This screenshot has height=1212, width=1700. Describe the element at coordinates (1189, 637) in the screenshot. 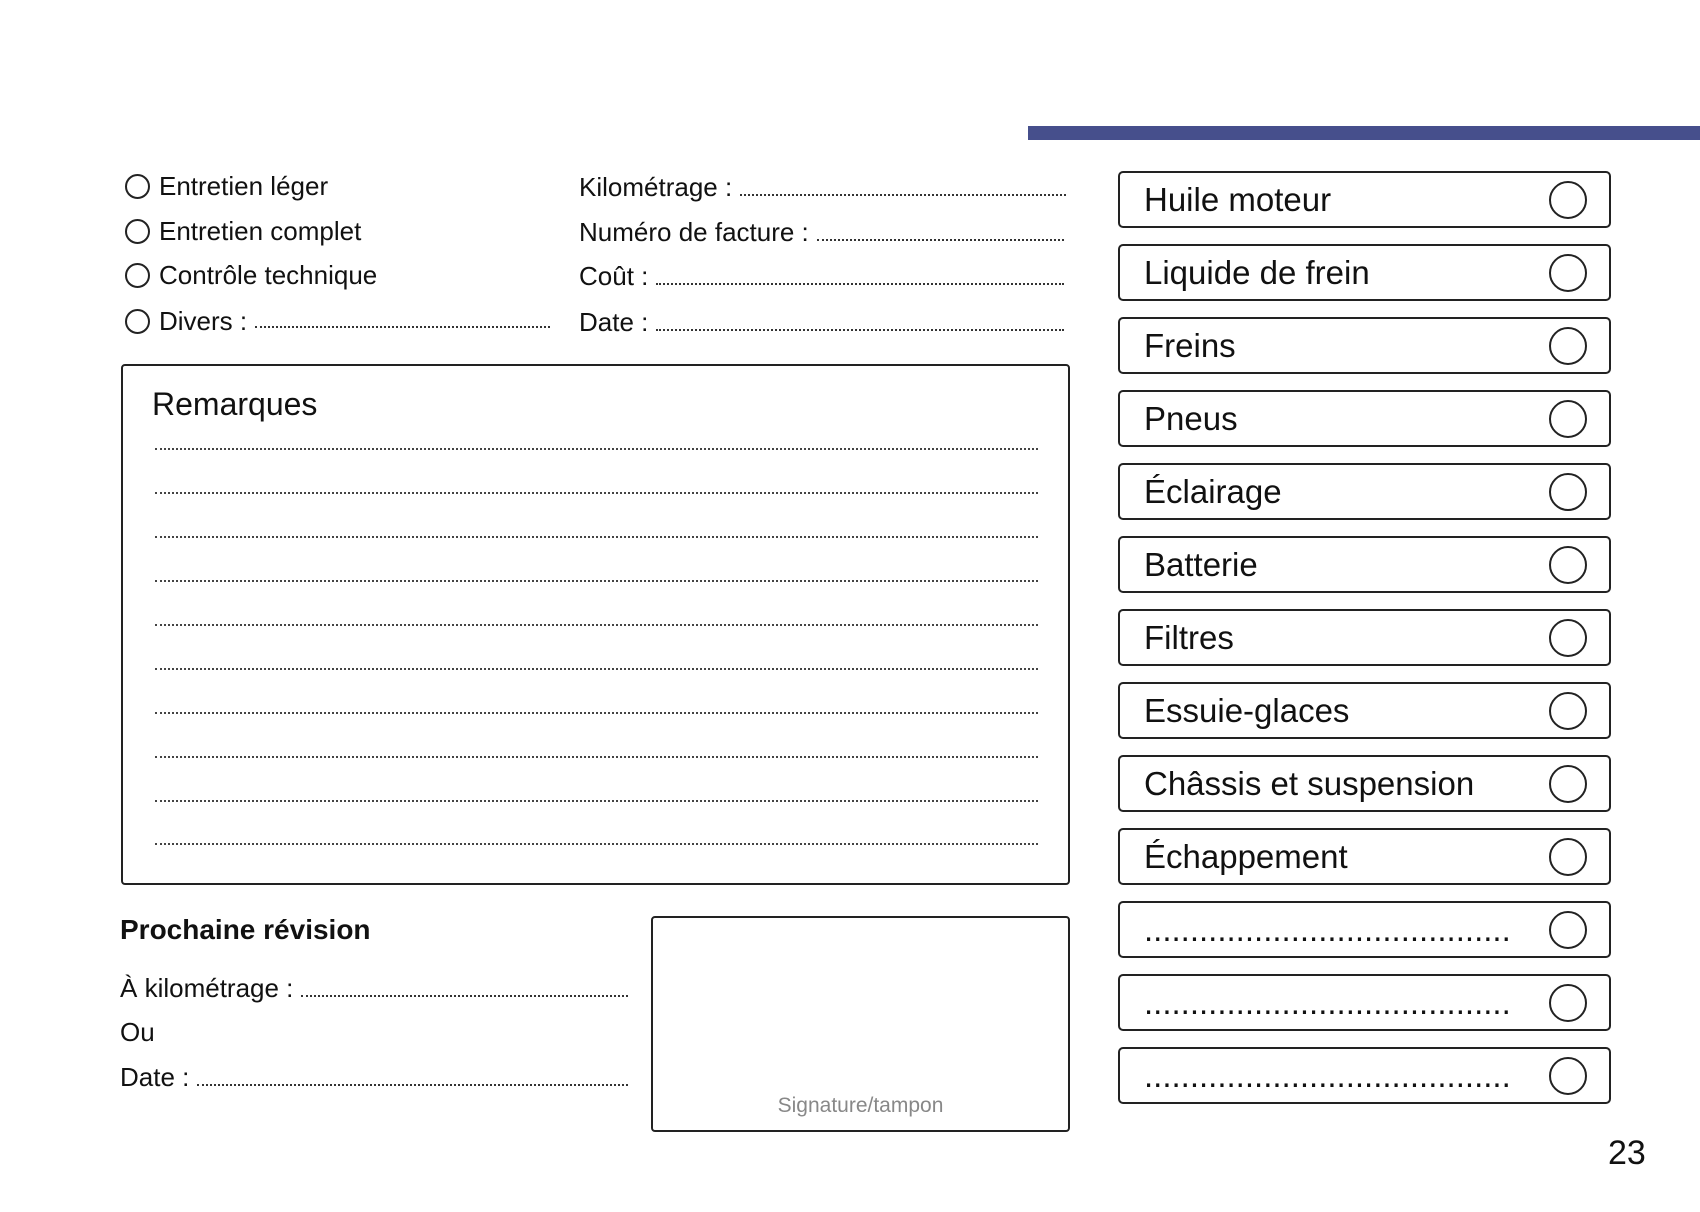

I see `checklist-label: Filtres` at that location.